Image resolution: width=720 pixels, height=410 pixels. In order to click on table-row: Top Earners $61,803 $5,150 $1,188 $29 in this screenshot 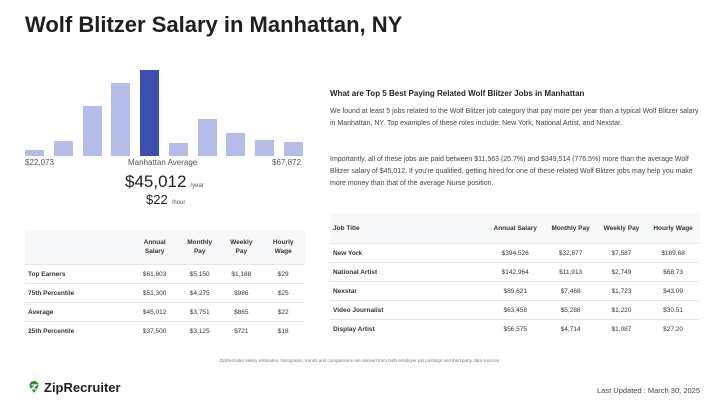, I will do `click(165, 274)`.